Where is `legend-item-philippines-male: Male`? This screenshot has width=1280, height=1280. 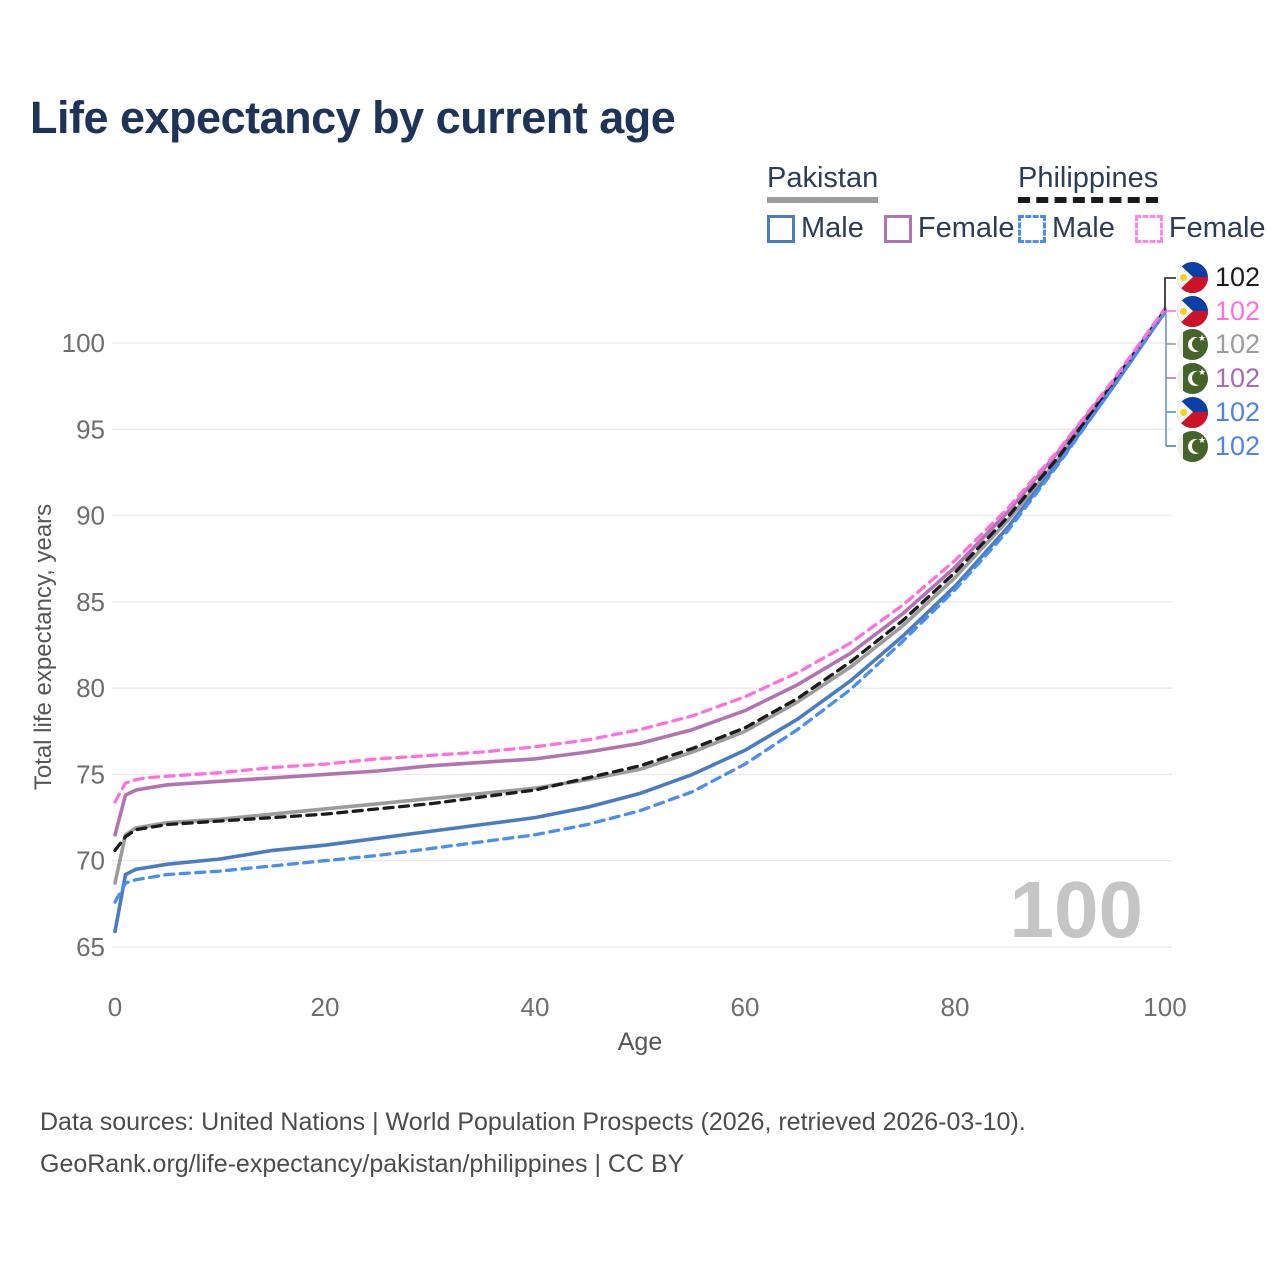 legend-item-philippines-male: Male is located at coordinates (1066, 228).